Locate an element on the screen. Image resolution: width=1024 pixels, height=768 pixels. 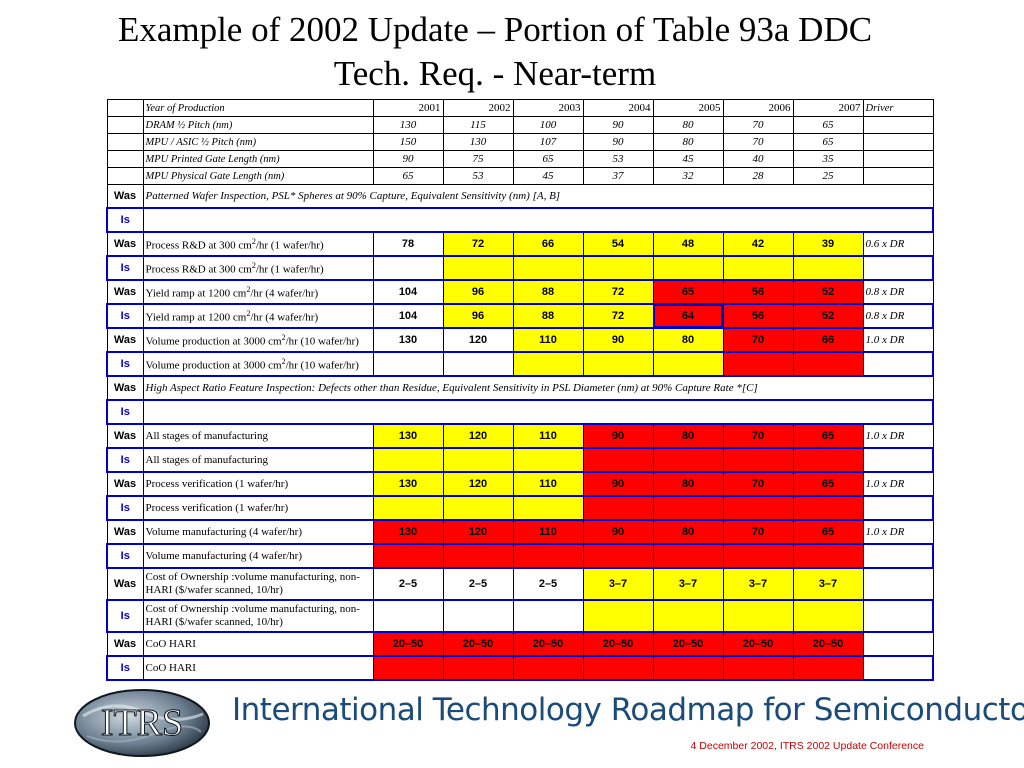
node-value: 37 is located at coordinates (618, 176).